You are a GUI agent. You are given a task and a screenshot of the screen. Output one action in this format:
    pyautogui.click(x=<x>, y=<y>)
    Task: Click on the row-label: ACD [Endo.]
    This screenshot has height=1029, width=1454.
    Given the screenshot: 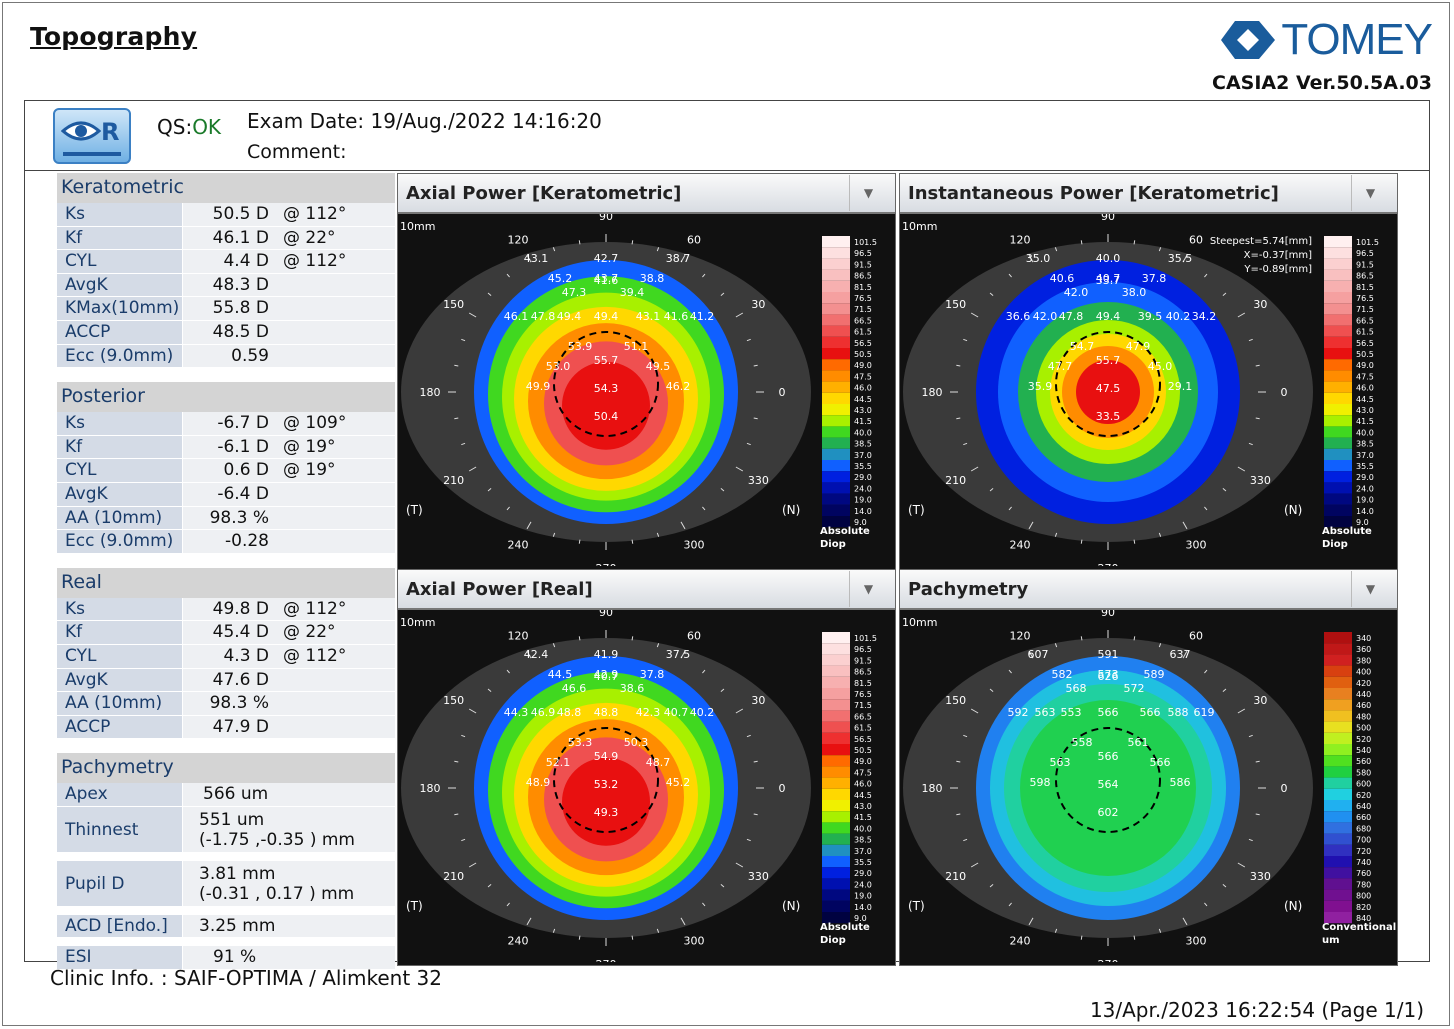 What is the action you would take?
    pyautogui.click(x=120, y=926)
    